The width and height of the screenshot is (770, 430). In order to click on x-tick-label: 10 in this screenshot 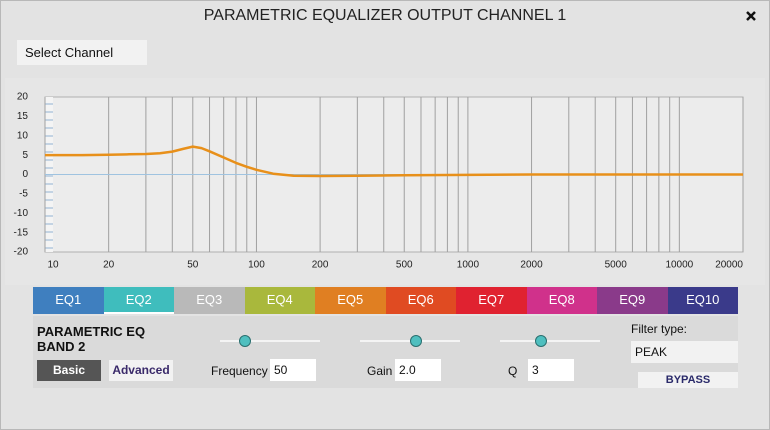, I will do `click(53, 265)`.